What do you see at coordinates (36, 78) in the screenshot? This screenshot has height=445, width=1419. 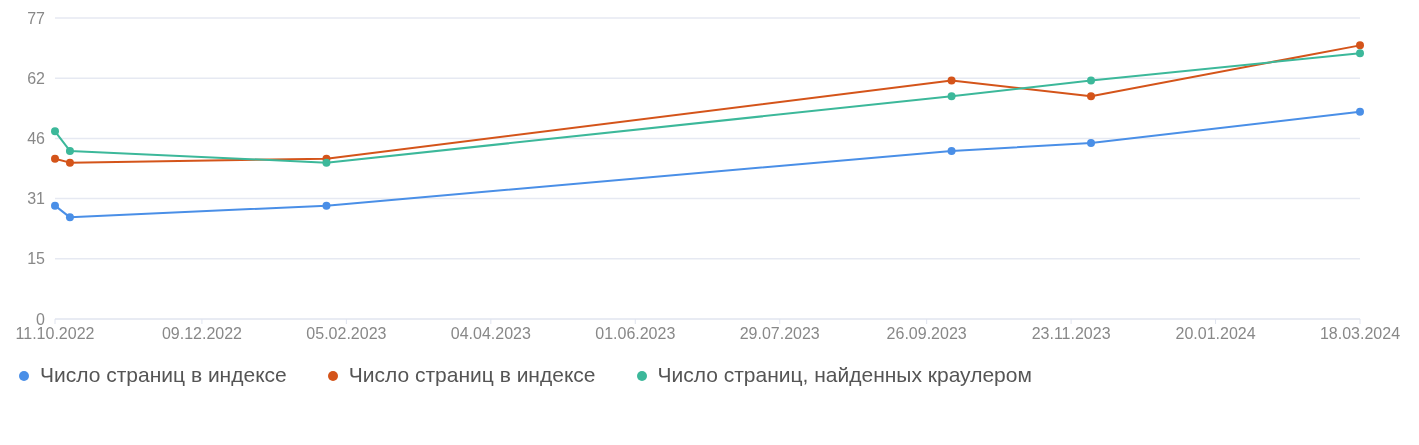 I see `y-tick-label: 62` at bounding box center [36, 78].